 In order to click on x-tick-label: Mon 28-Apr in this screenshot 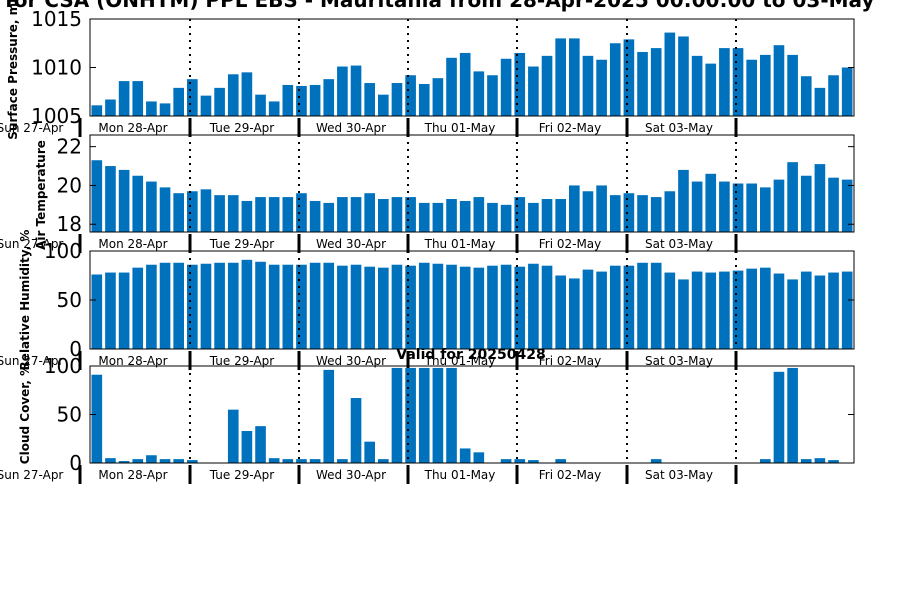, I will do `click(132, 128)`.